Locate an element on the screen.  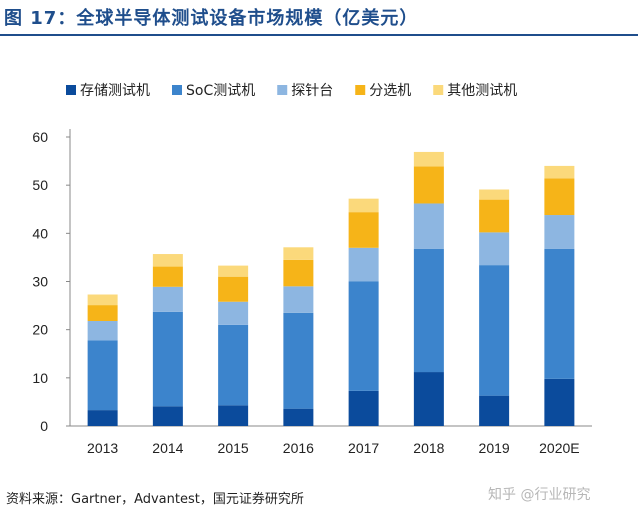
legend-label: 分选机 is located at coordinates (390, 91).